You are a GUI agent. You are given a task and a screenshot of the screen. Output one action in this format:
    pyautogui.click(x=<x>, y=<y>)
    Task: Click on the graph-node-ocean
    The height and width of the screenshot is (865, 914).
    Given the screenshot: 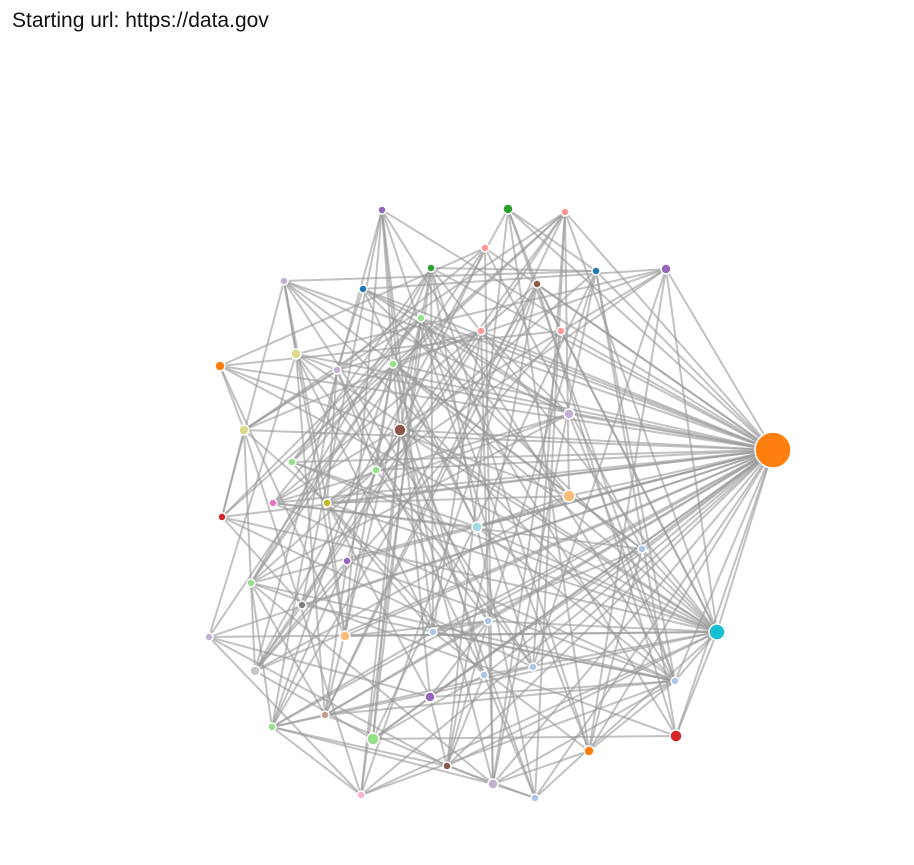 What is the action you would take?
    pyautogui.click(x=363, y=289)
    